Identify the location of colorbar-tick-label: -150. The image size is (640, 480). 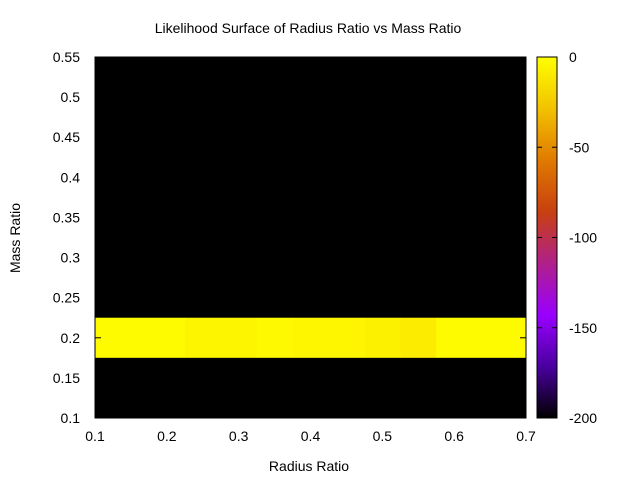
(583, 328).